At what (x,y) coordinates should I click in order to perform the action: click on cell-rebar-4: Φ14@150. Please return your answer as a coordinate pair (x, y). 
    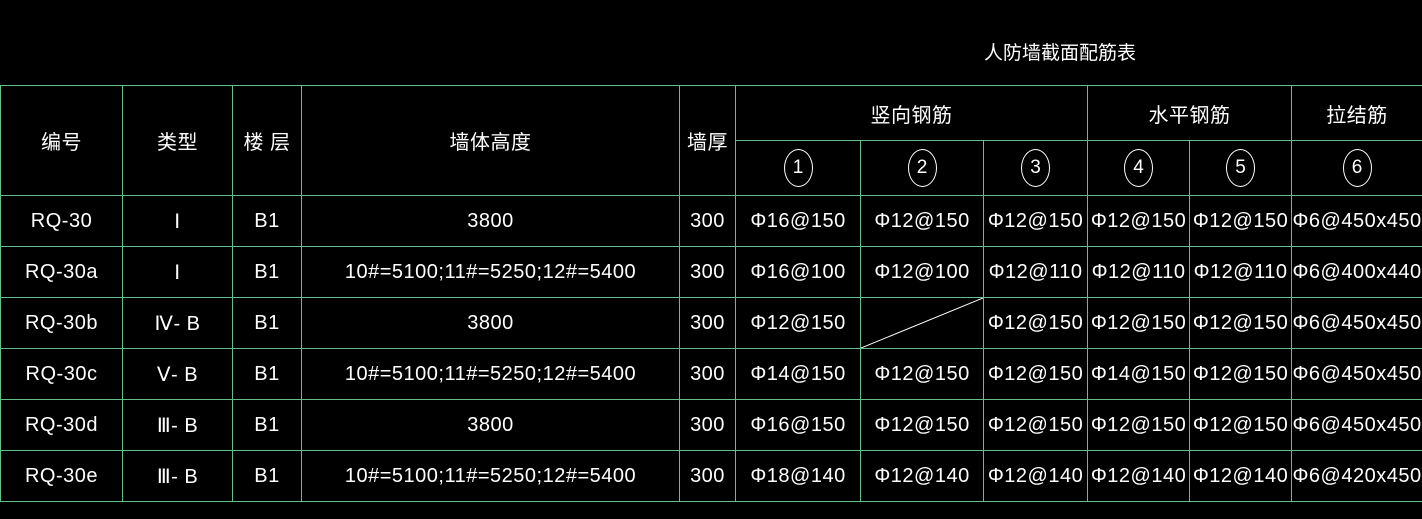
    Looking at the image, I should click on (1139, 374).